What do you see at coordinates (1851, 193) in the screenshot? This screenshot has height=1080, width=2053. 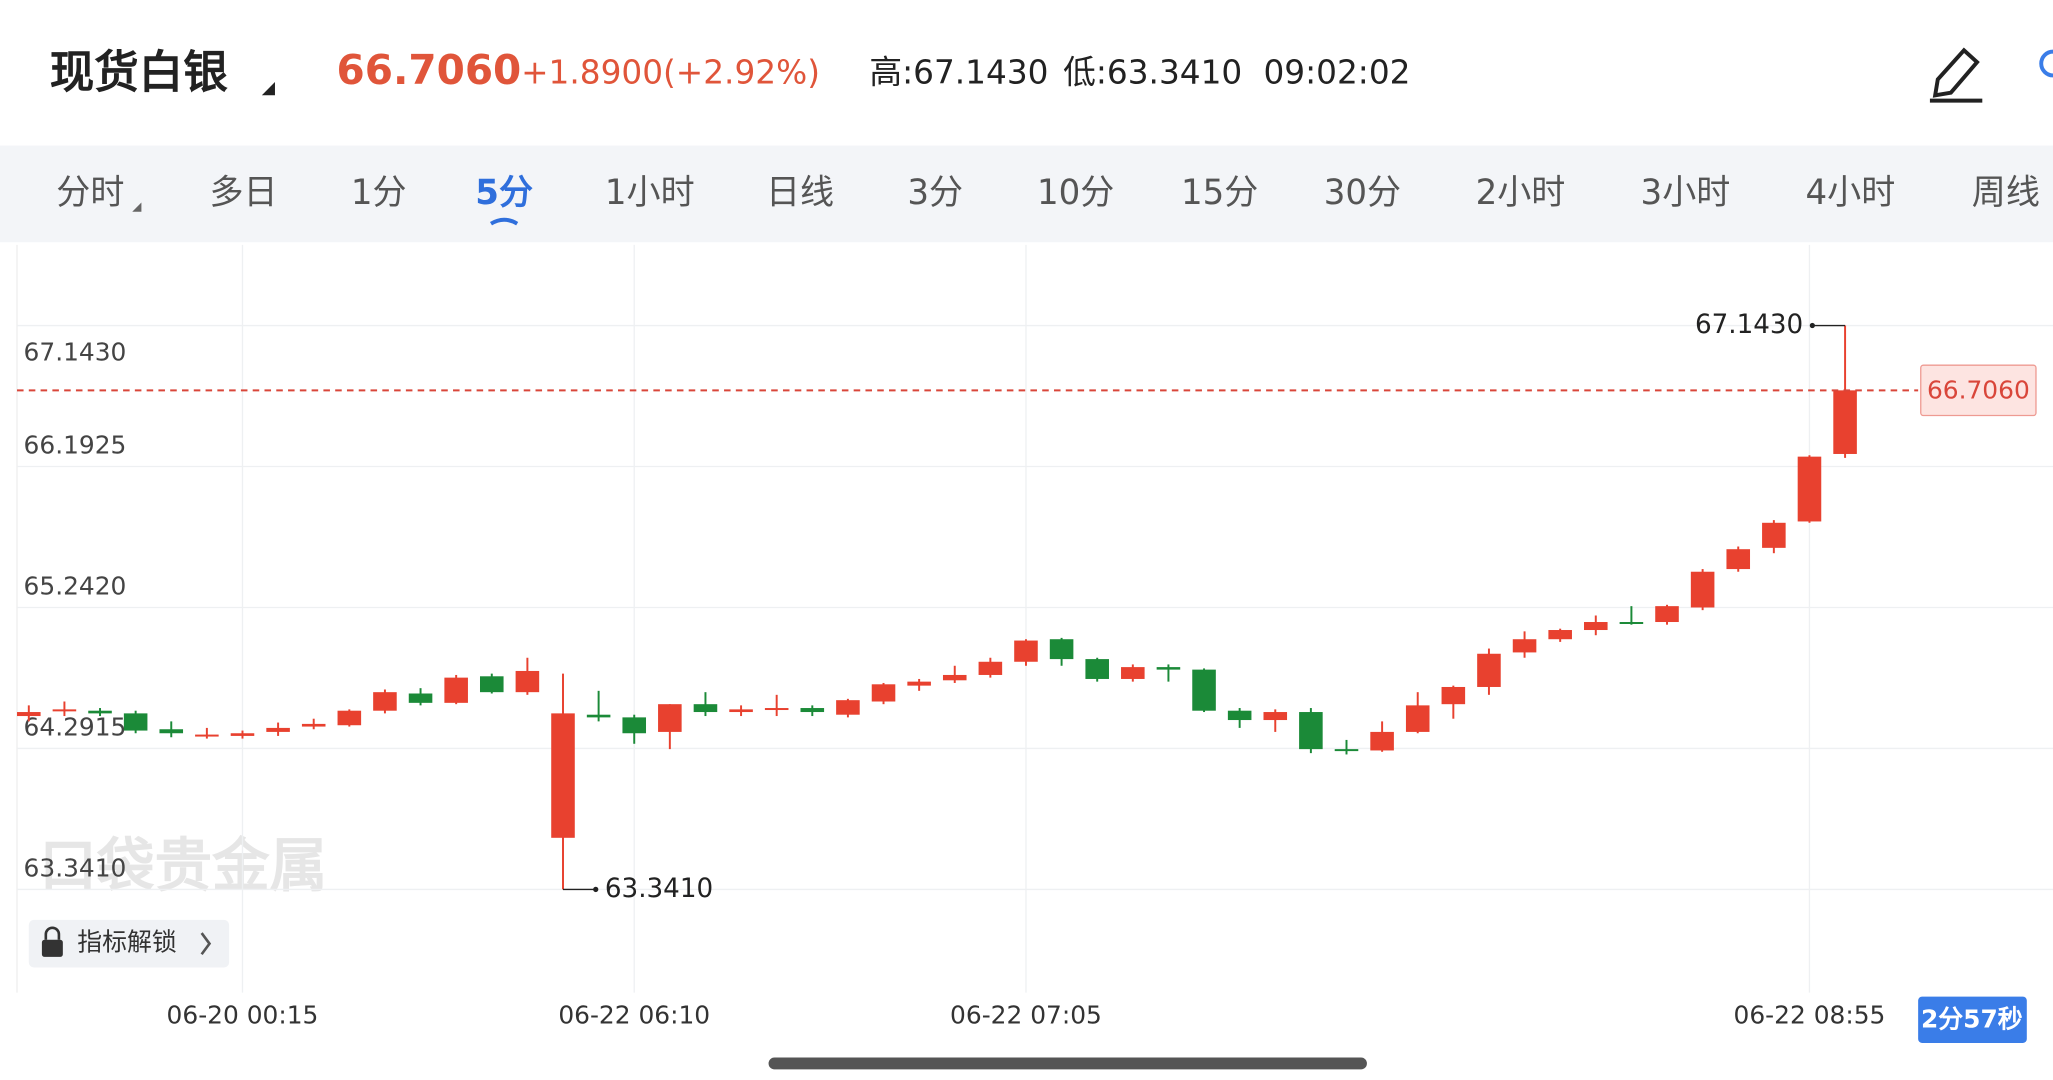 I see `tab: 4小时` at bounding box center [1851, 193].